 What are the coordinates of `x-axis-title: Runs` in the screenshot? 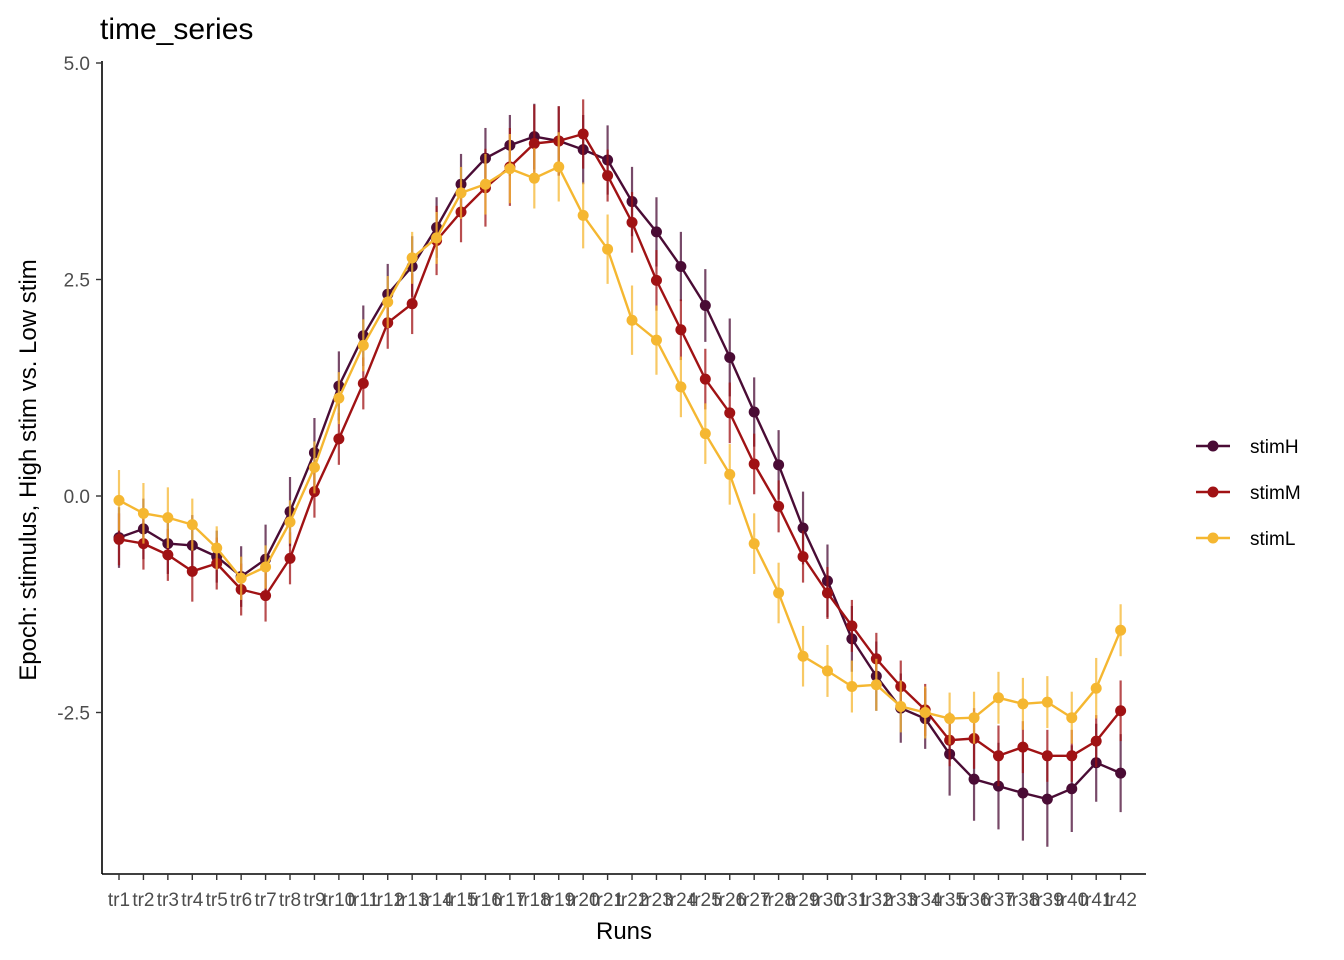 It's located at (624, 931).